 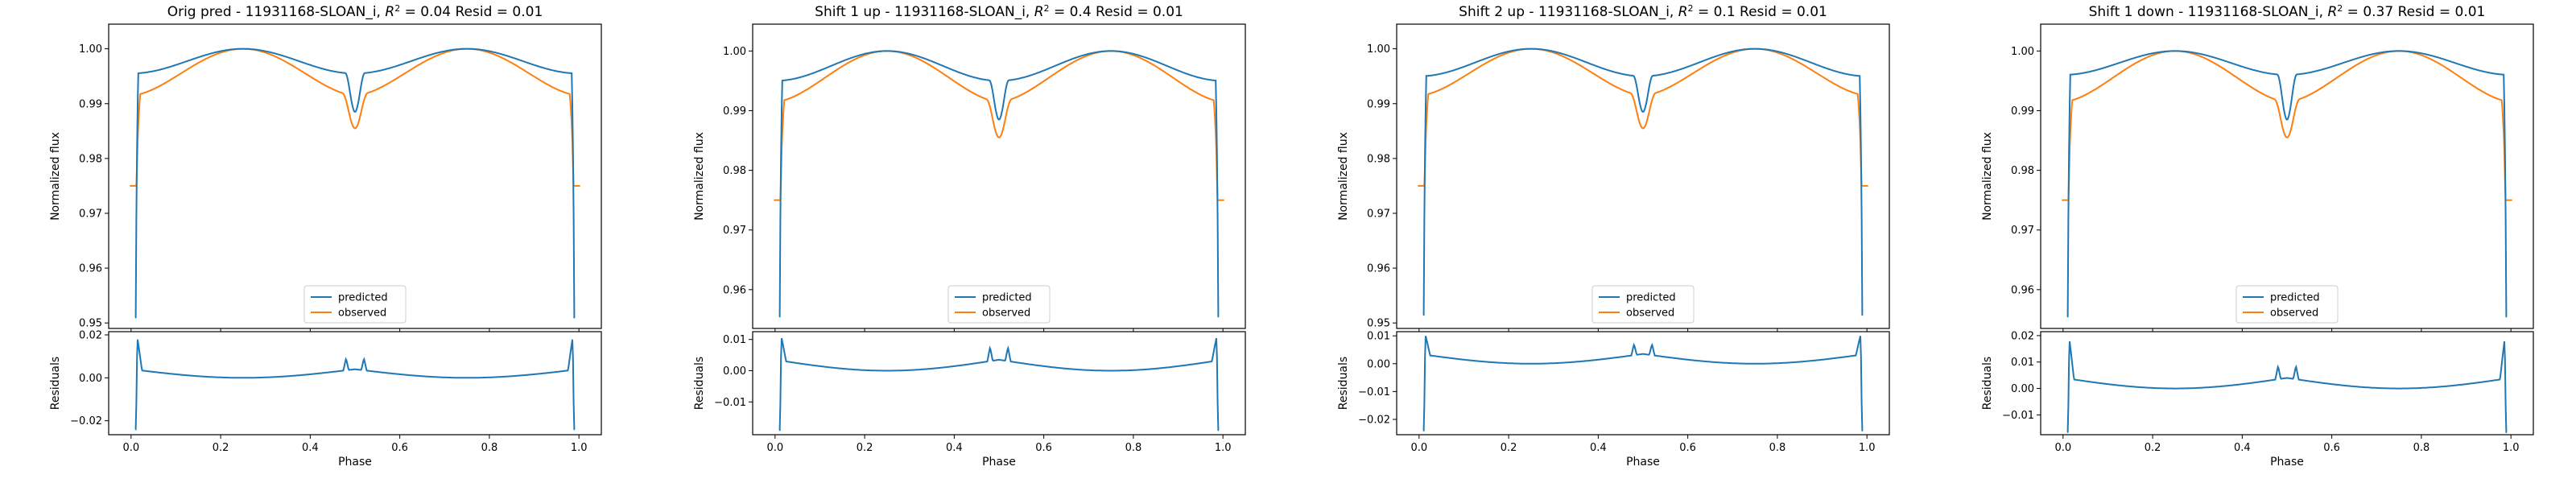 What do you see at coordinates (471, 12) in the screenshot?
I see `chart-title-suffix: = 0.04 Resid = 0.01` at bounding box center [471, 12].